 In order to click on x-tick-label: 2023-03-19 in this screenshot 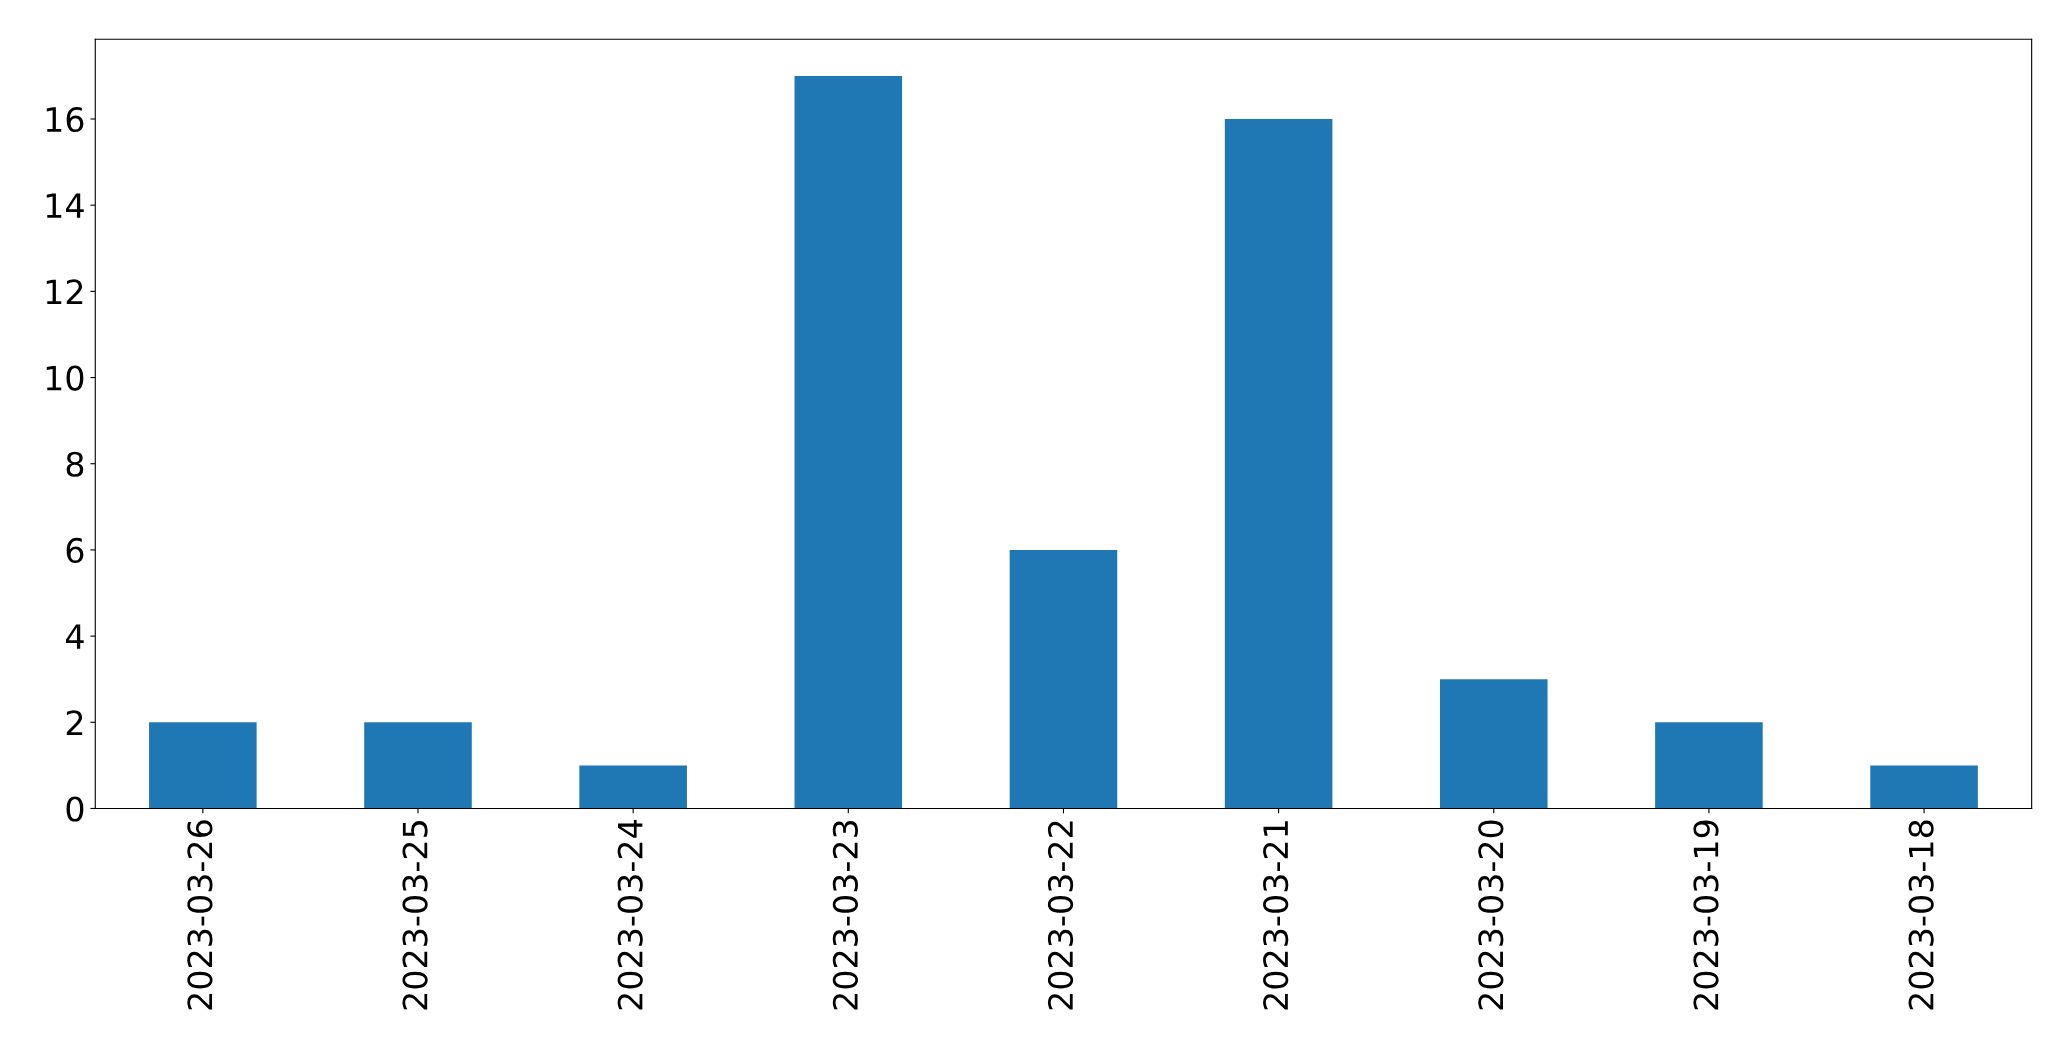, I will do `click(1706, 915)`.